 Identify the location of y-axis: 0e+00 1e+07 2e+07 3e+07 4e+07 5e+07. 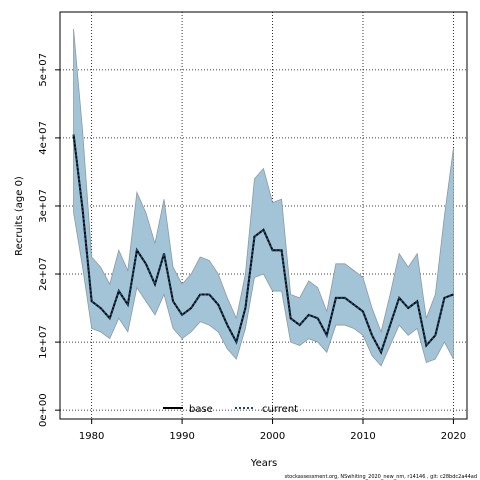
(49, 240).